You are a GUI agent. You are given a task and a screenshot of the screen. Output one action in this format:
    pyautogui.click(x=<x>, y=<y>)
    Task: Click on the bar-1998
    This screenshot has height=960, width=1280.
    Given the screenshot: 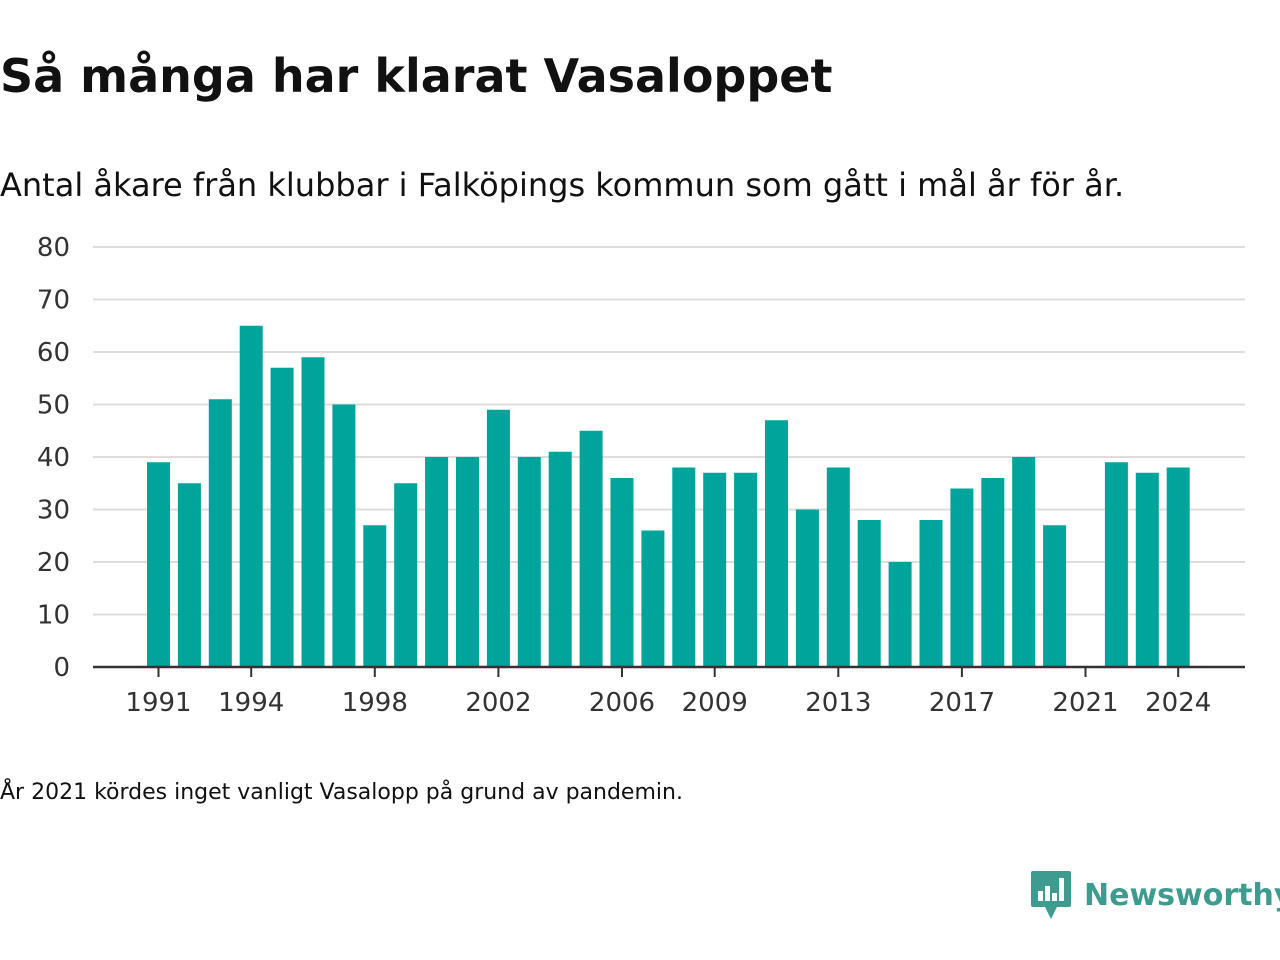 What is the action you would take?
    pyautogui.click(x=375, y=596)
    